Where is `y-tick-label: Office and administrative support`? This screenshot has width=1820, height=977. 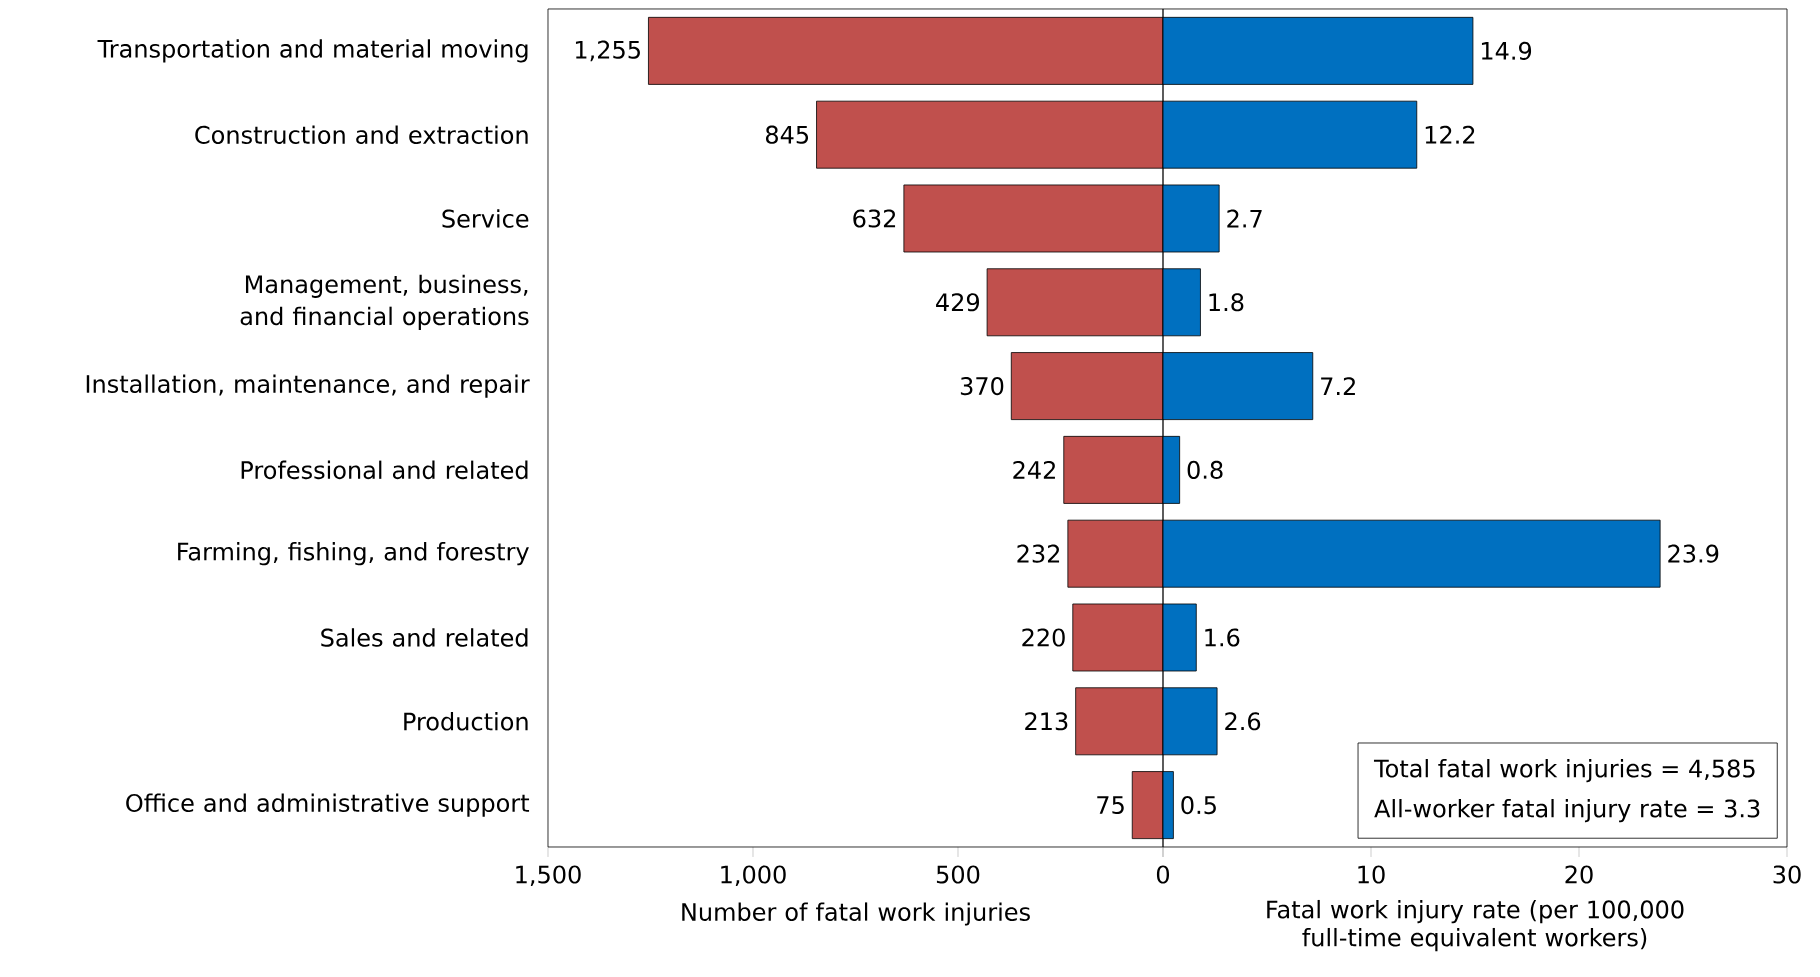
y-tick-label: Office and administrative support is located at coordinates (328, 805).